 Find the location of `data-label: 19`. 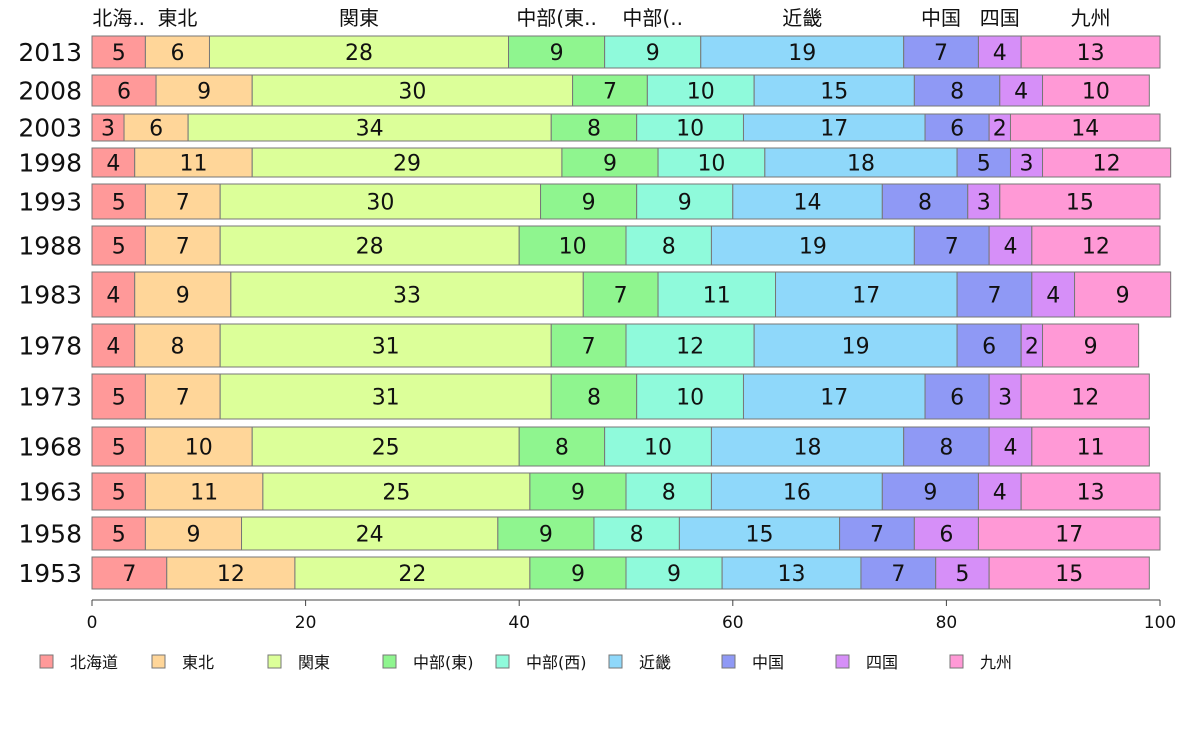

data-label: 19 is located at coordinates (802, 53).